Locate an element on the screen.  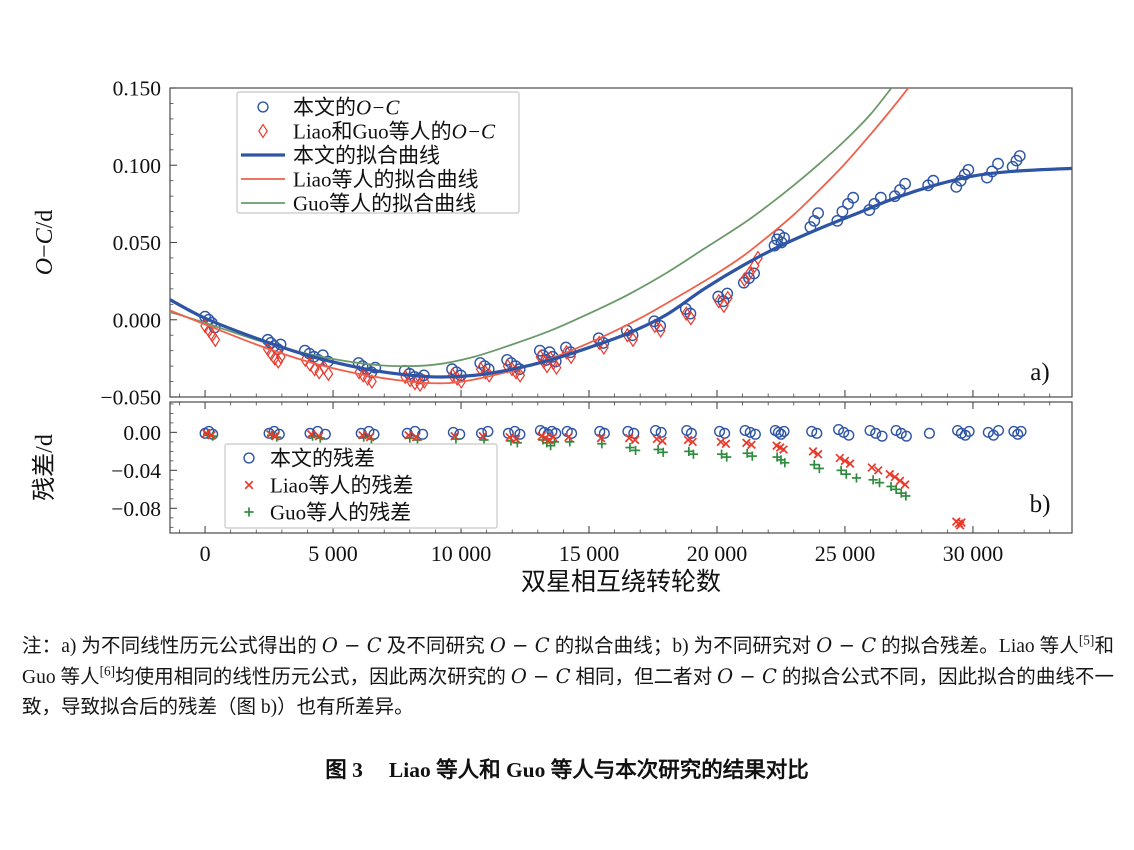
panel-b-frame is located at coordinates (621, 467).